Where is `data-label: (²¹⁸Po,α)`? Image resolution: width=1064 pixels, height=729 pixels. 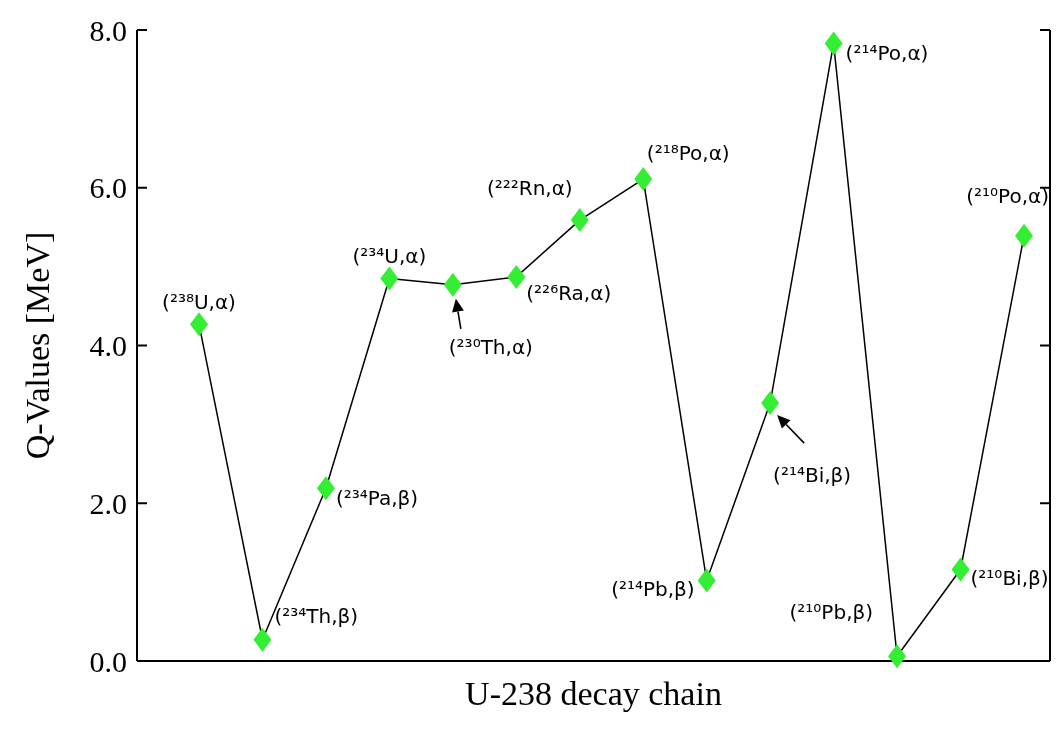 data-label: (²¹⁸Po,α) is located at coordinates (688, 153).